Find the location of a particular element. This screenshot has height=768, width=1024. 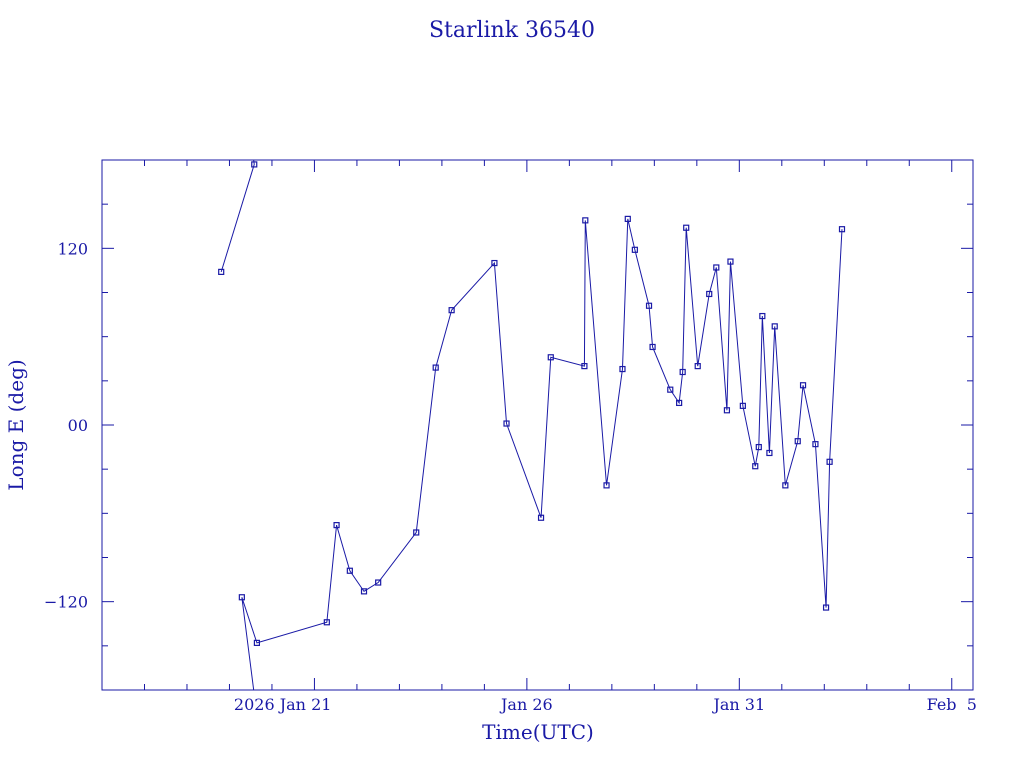

x-tick-label: 2026 Jan 21 is located at coordinates (283, 704).